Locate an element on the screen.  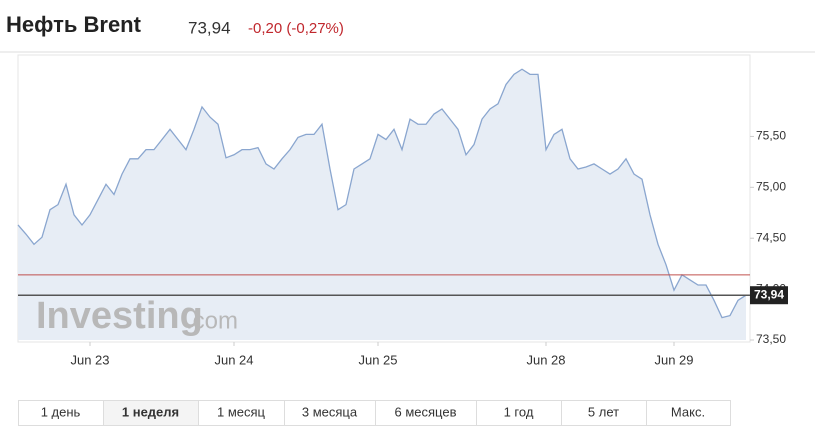
range-button-label: 1 год is located at coordinates (519, 411).